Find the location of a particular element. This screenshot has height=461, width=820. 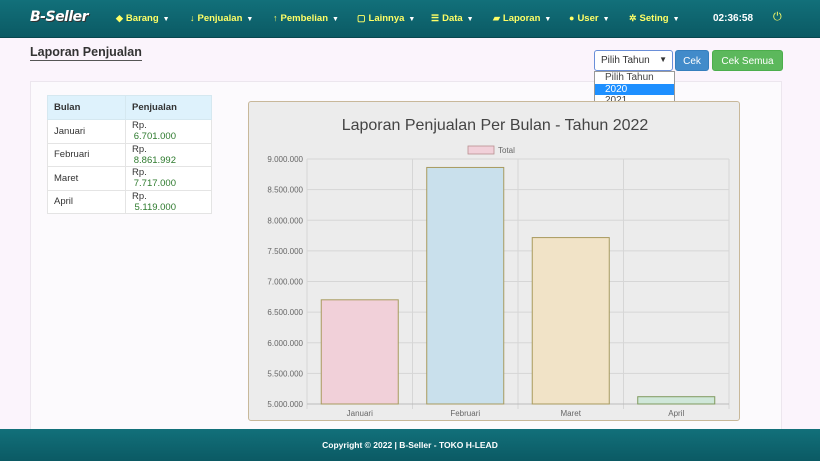

table-row: April Rp.5.119.000 is located at coordinates (129, 201).